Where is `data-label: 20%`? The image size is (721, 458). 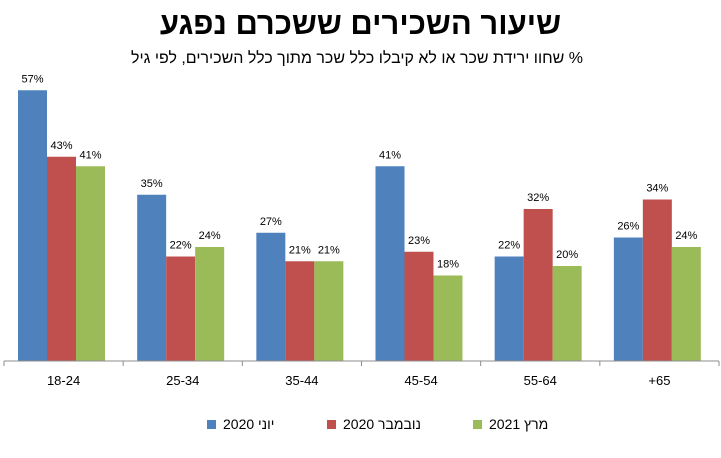
data-label: 20% is located at coordinates (567, 255).